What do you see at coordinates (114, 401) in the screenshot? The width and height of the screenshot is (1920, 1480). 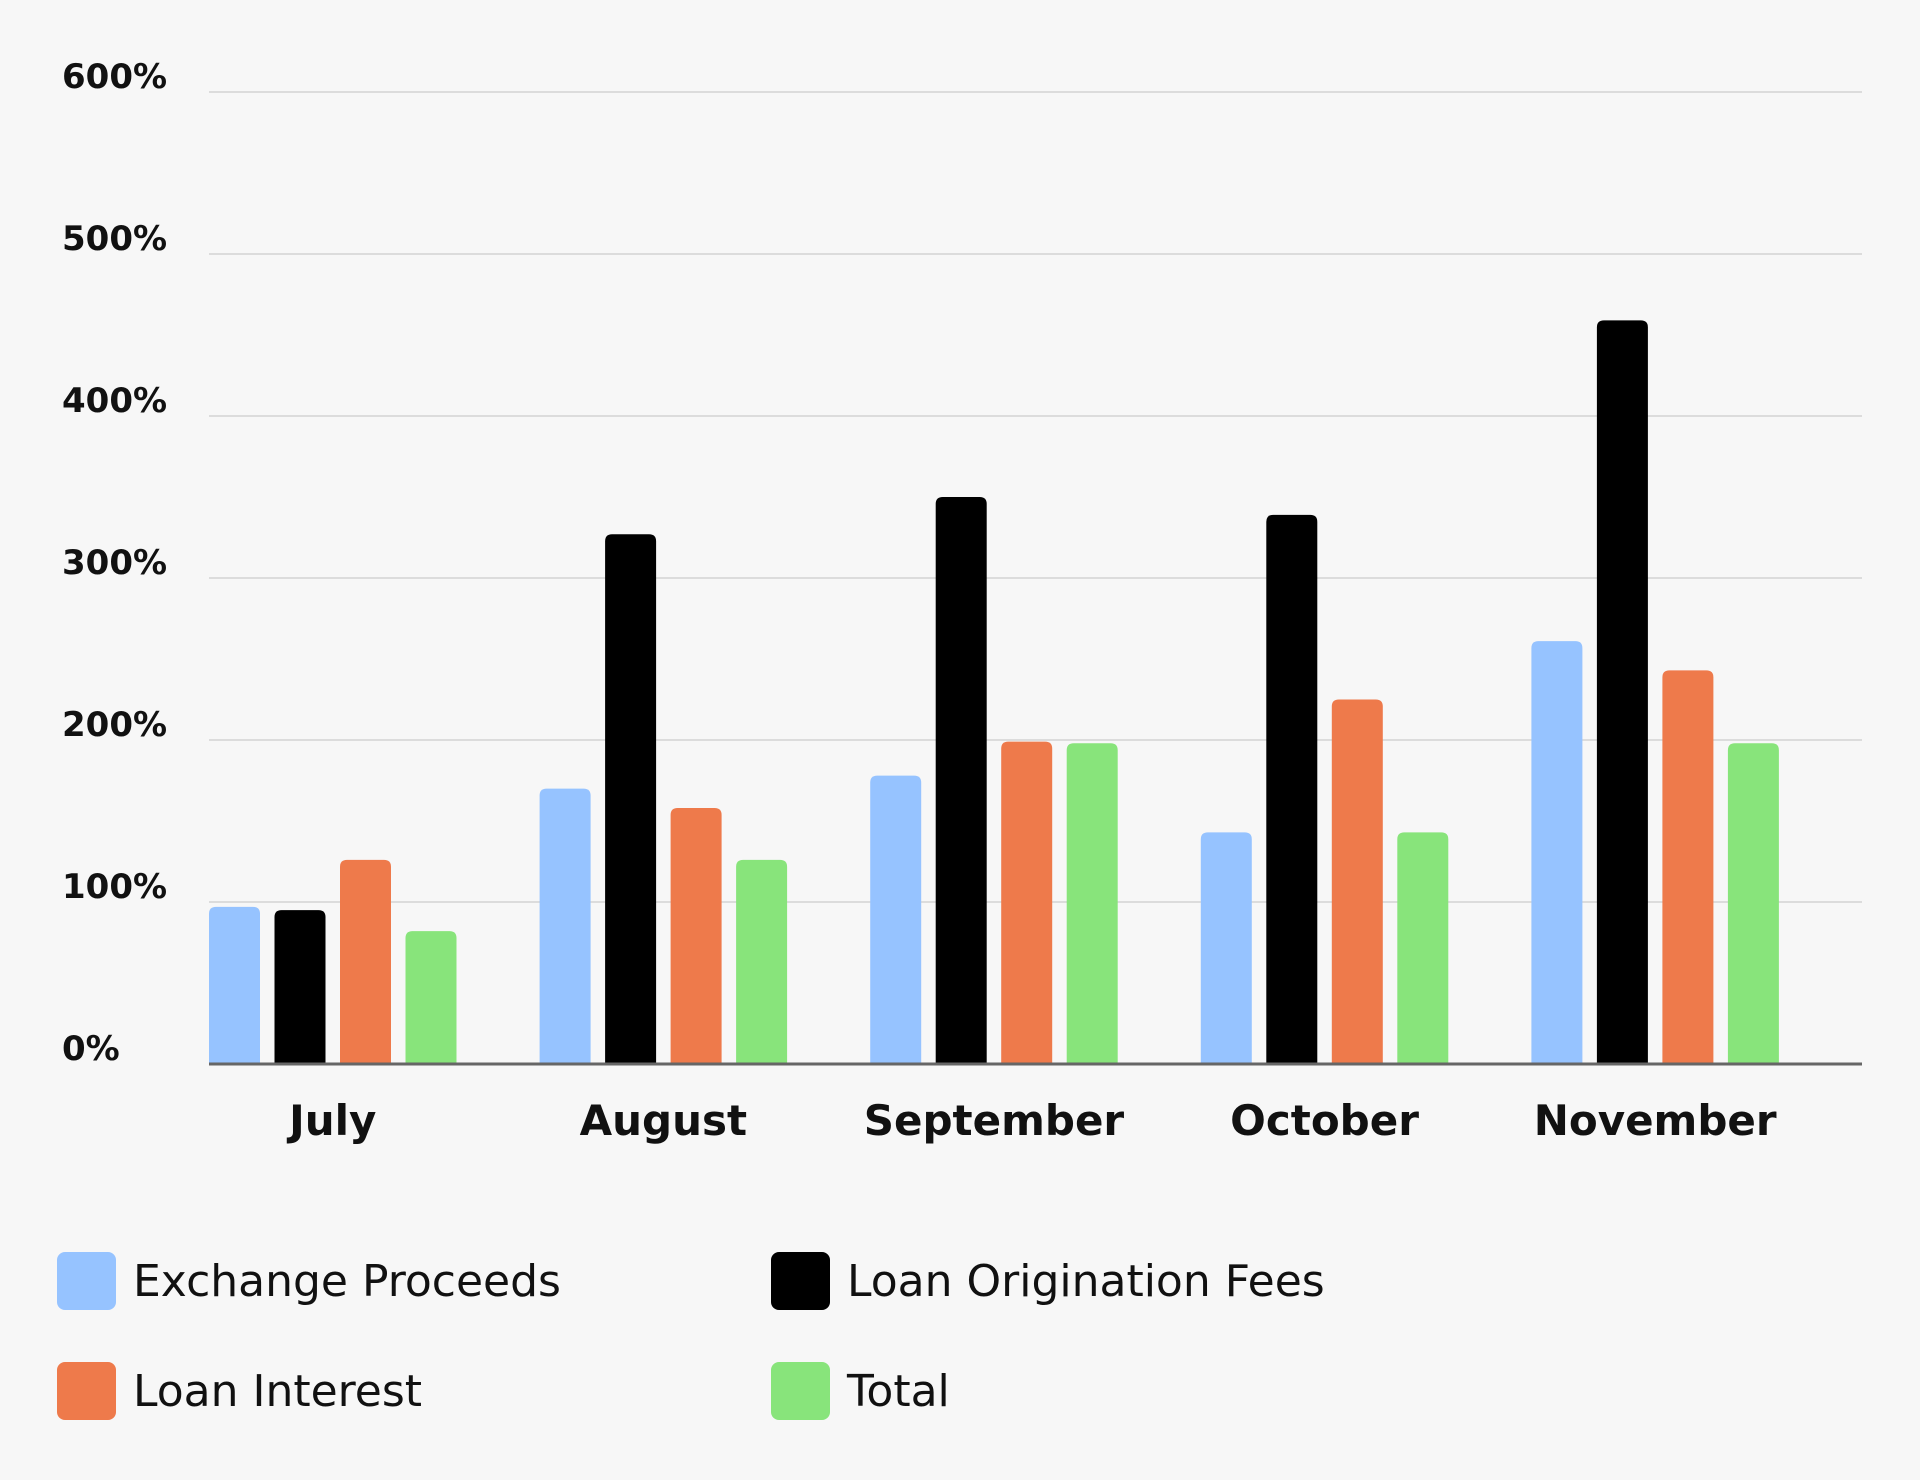 I see `y-tick-label: 400%` at bounding box center [114, 401].